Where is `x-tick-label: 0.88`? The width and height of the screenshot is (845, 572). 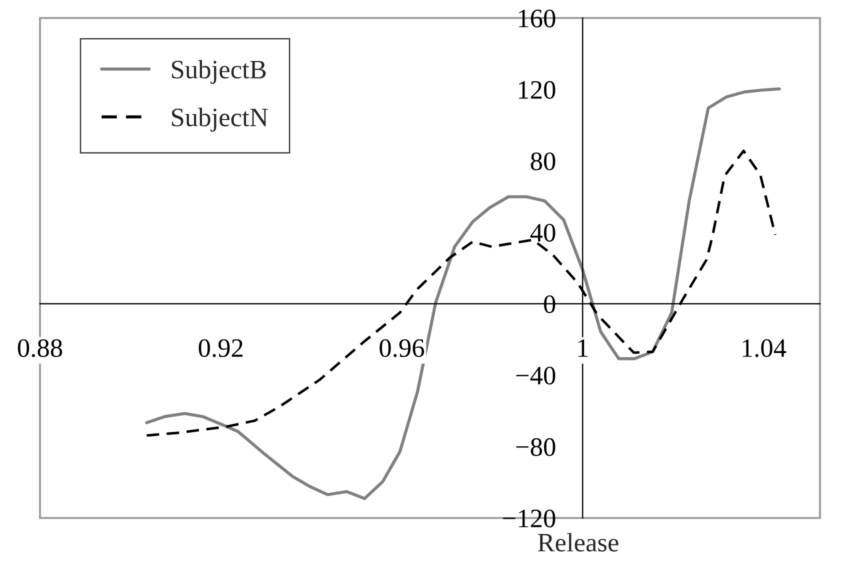
x-tick-label: 0.88 is located at coordinates (40, 348).